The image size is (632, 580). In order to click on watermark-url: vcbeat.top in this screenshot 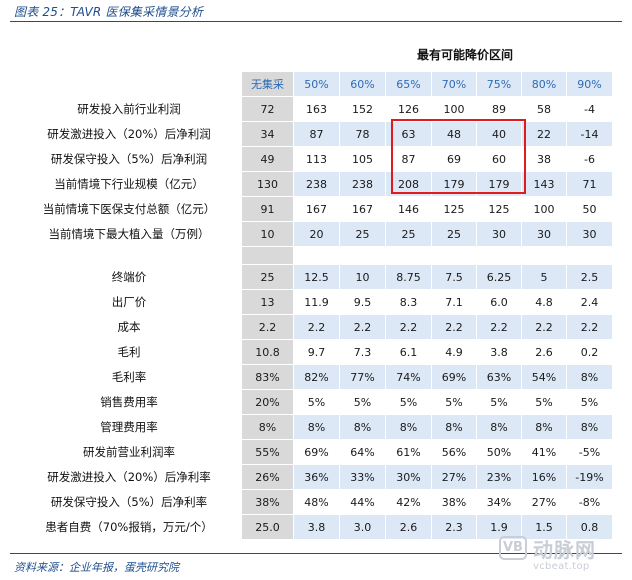, I will do `click(561, 566)`.